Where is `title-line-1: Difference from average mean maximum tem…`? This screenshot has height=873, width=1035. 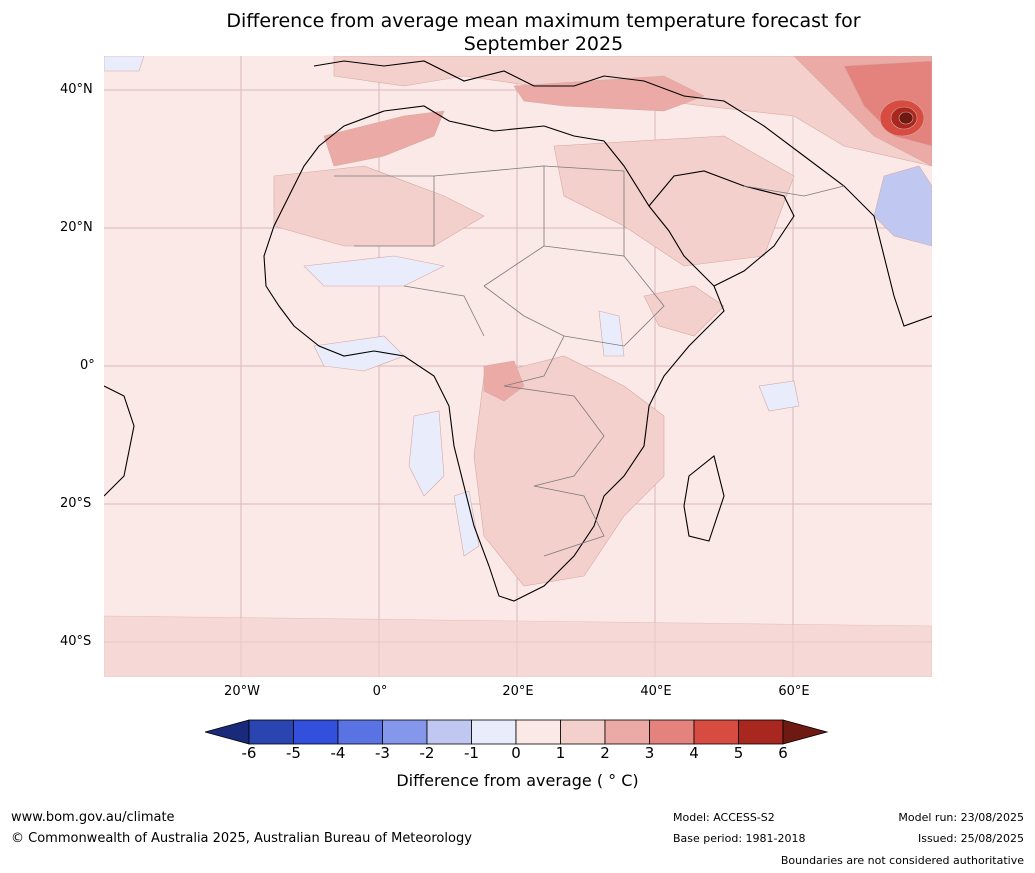
title-line-1: Difference from average mean maximum tem… is located at coordinates (543, 21).